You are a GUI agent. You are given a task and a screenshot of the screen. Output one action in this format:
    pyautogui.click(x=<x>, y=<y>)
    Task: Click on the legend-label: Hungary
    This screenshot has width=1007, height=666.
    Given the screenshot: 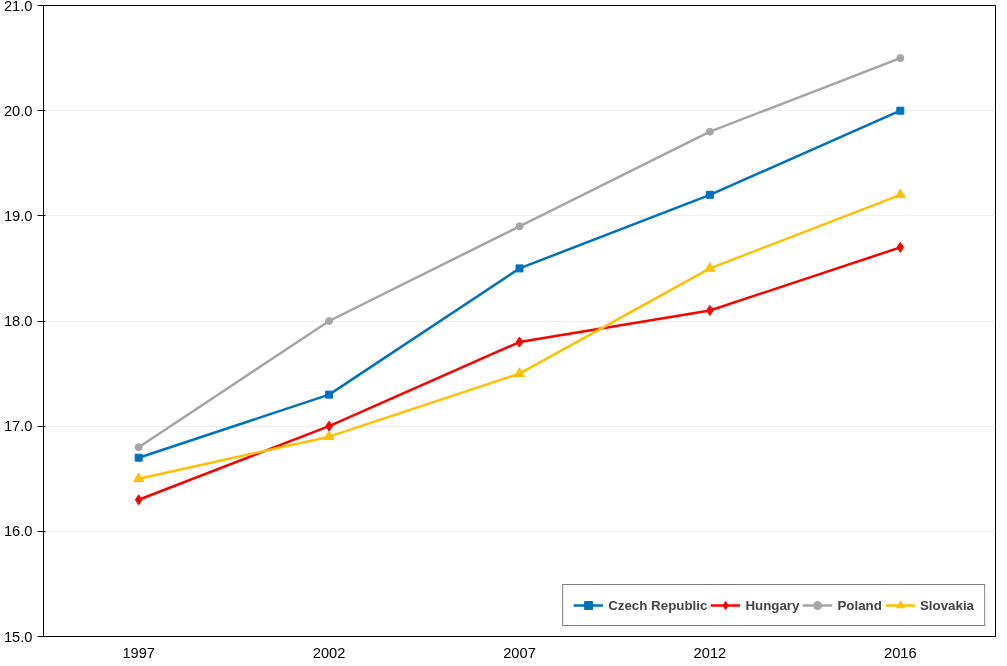 What is the action you would take?
    pyautogui.click(x=772, y=605)
    